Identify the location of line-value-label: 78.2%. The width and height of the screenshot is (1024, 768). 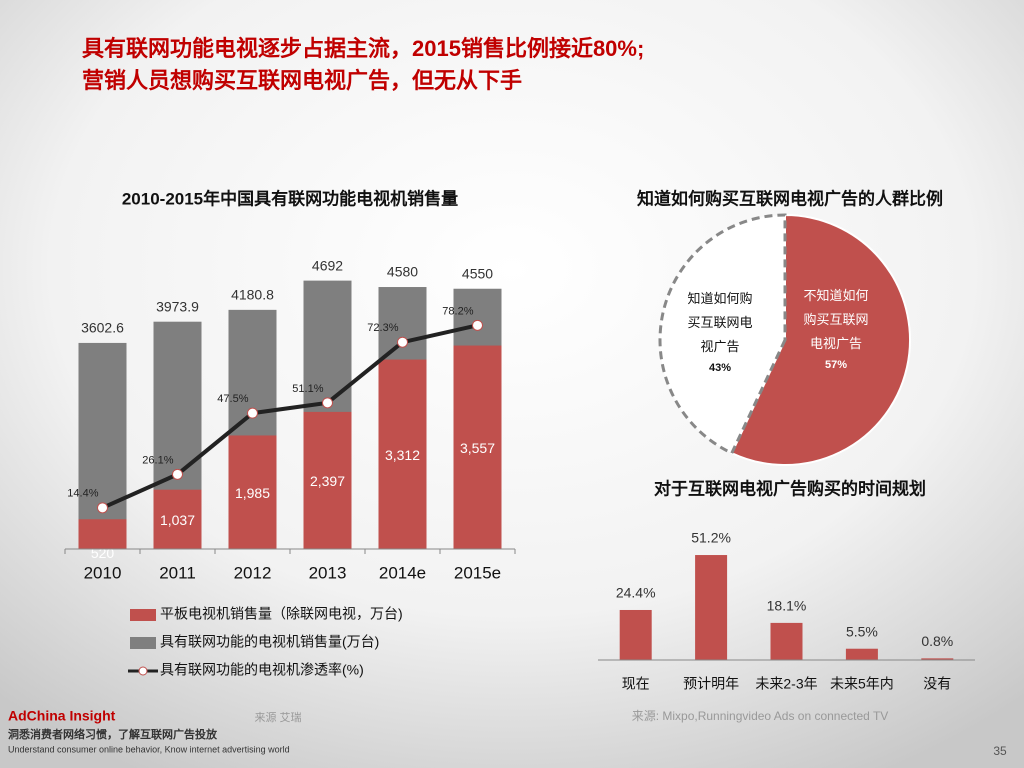
(457, 311).